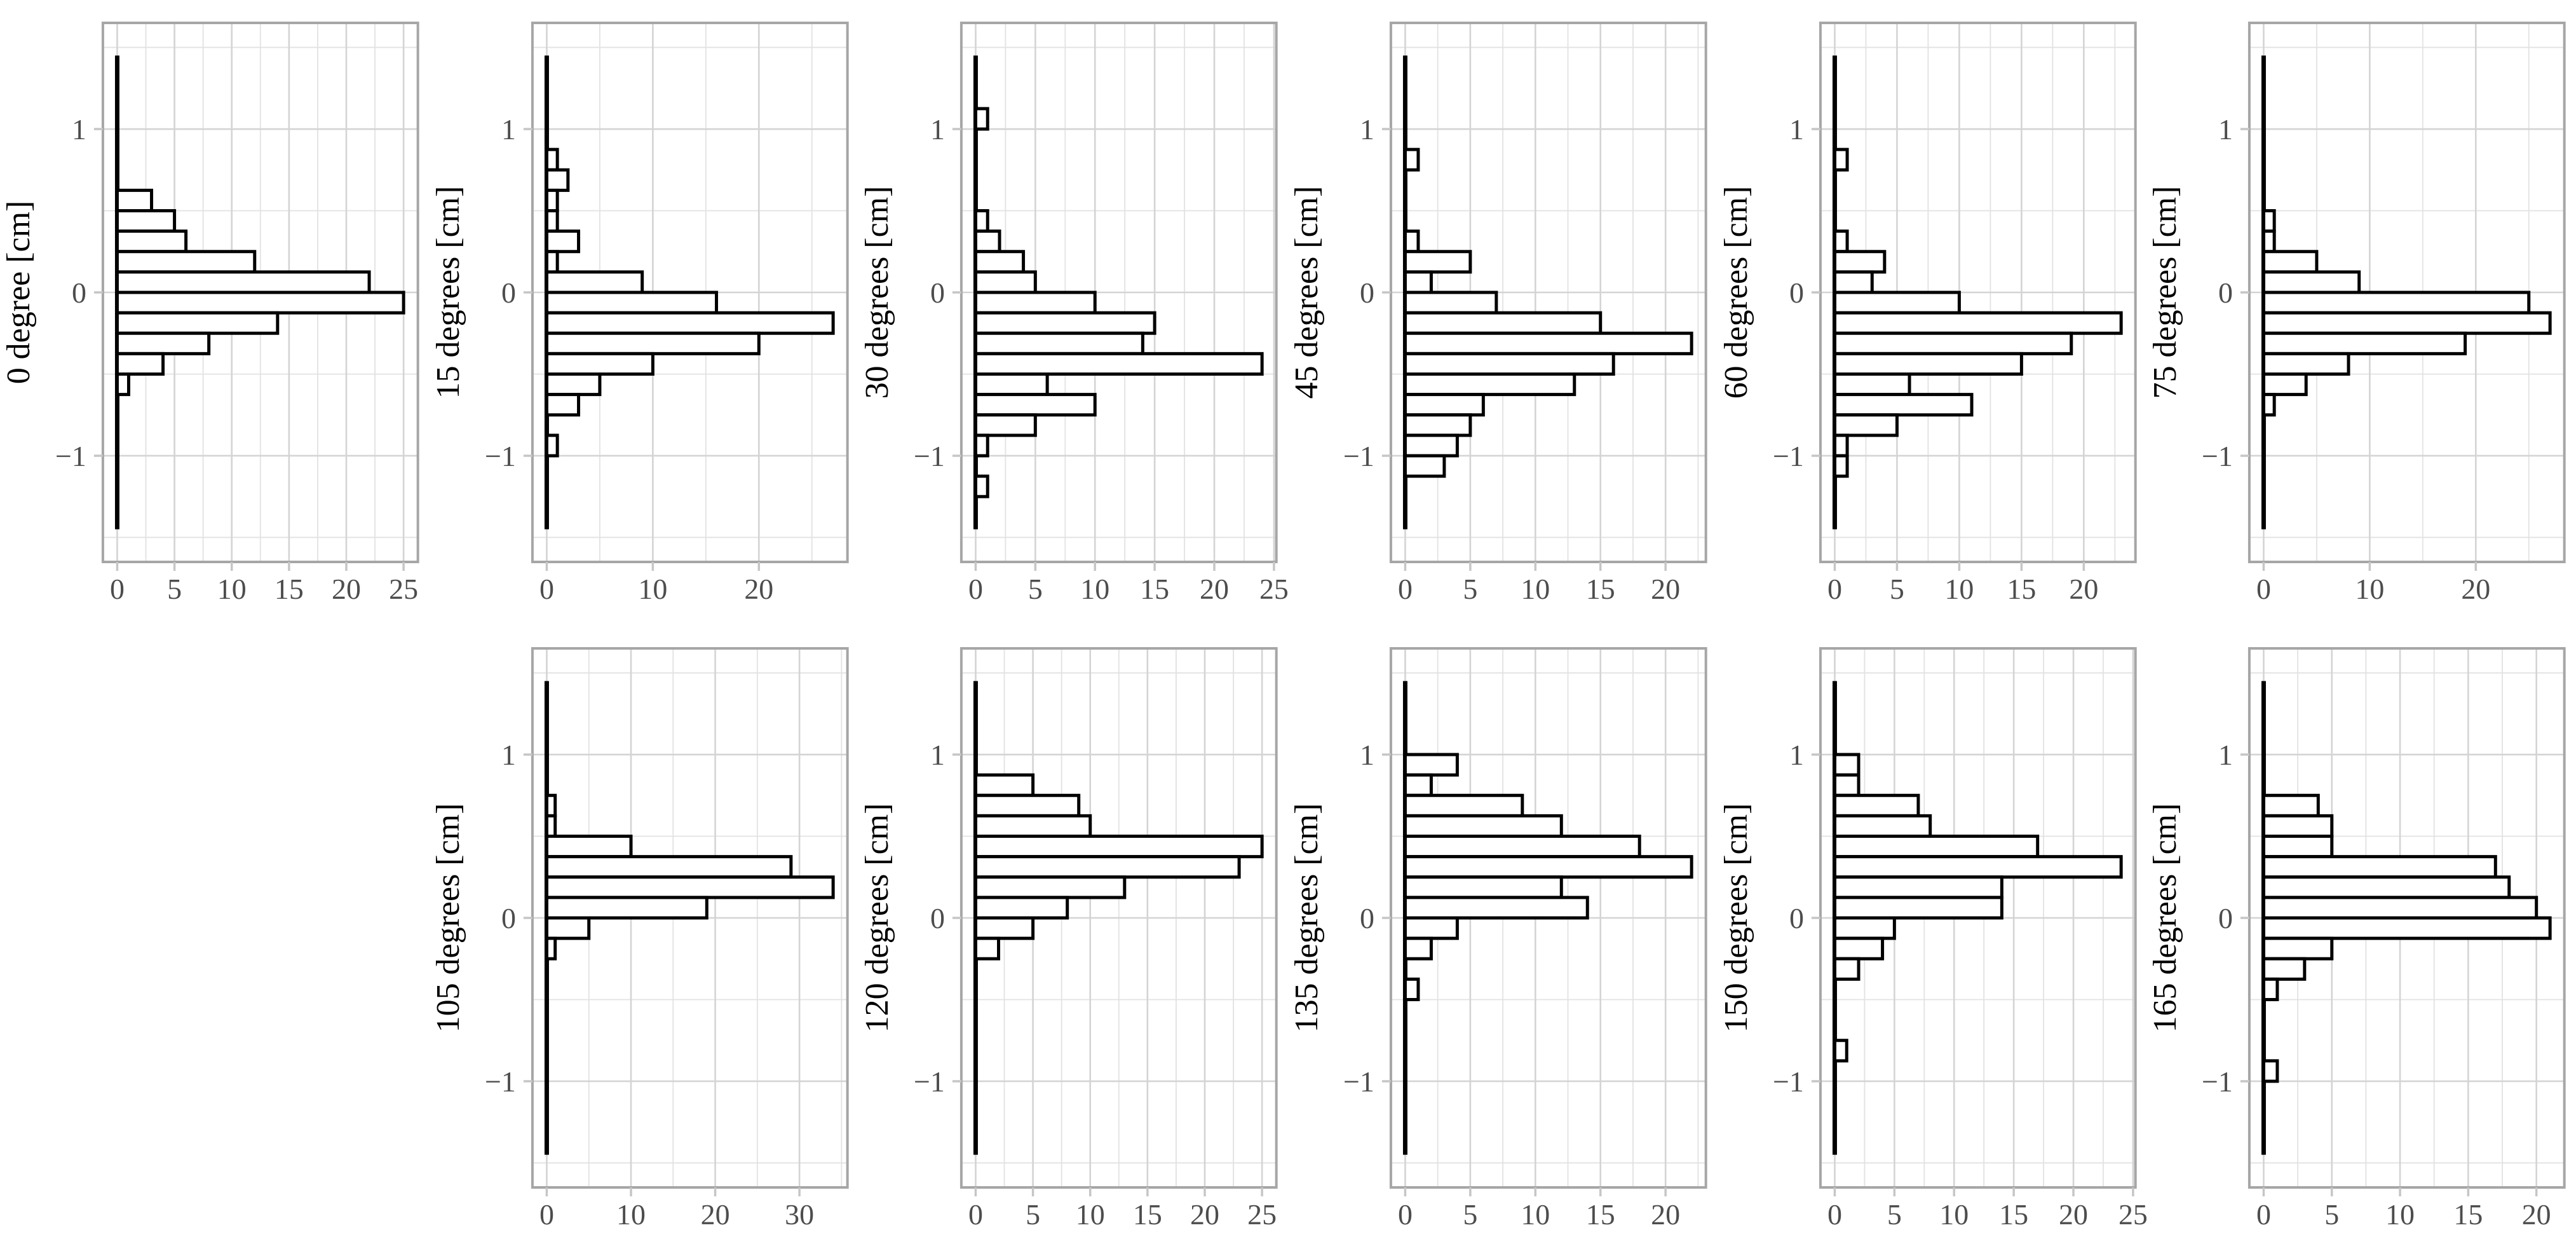 The height and width of the screenshot is (1251, 2576). I want to click on panel-45-degrees-cm: 0 5 10 15 20 1 0 −1 45 degrees [cm], so click(1503, 313).